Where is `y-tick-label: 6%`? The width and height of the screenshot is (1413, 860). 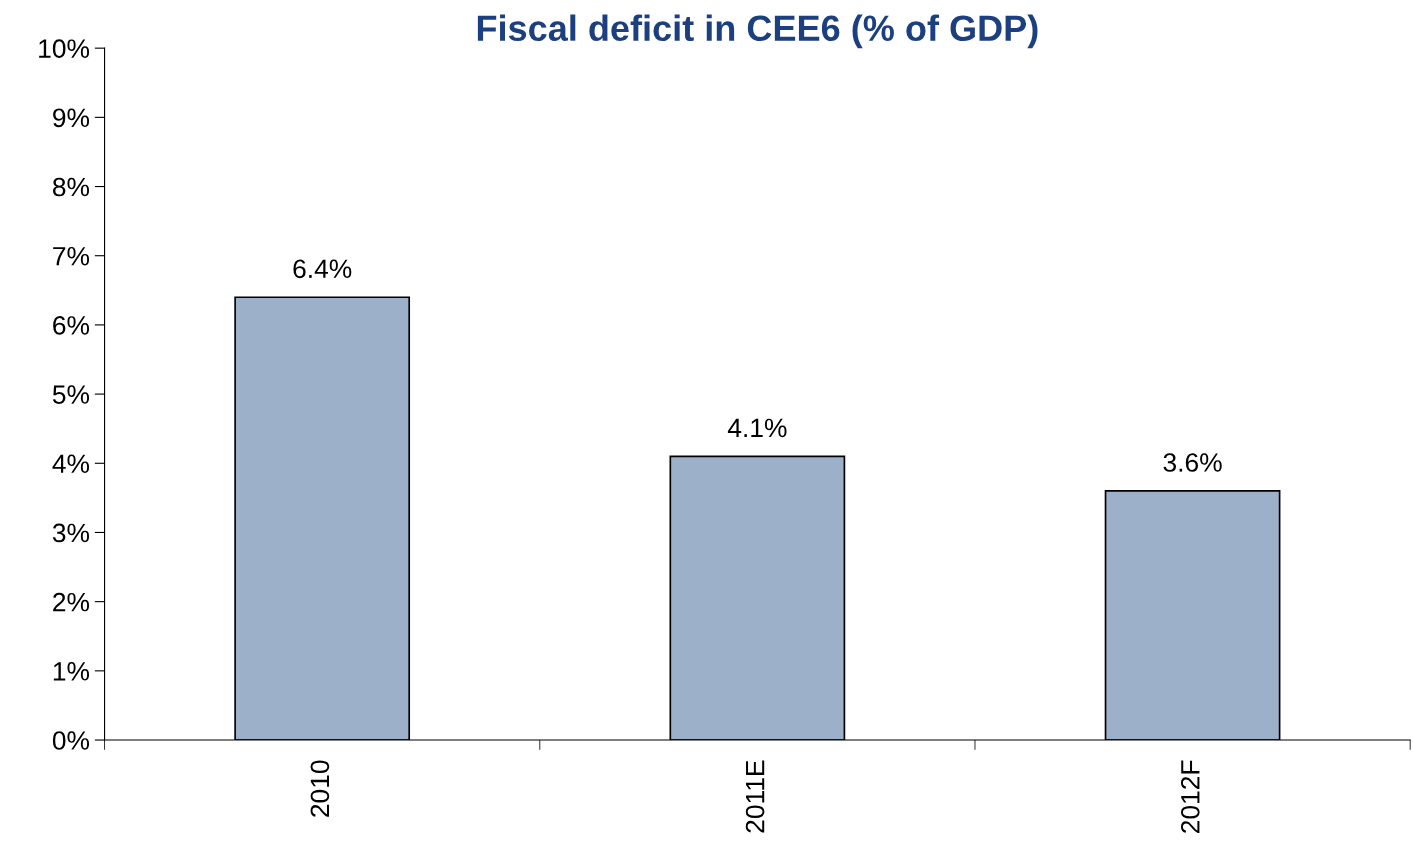 y-tick-label: 6% is located at coordinates (71, 325).